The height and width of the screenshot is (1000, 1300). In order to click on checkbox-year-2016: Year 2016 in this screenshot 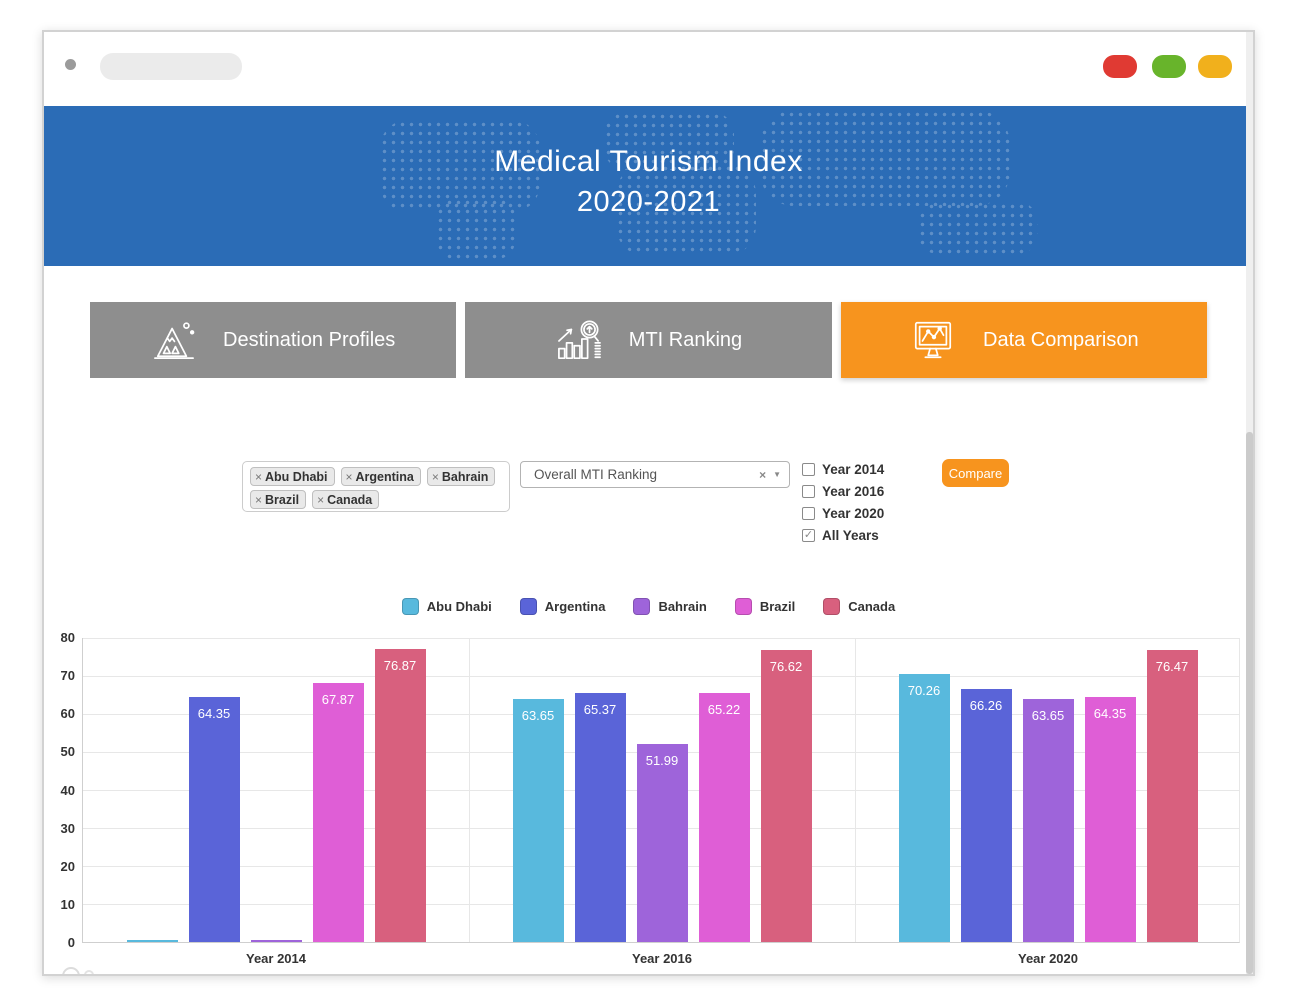, I will do `click(843, 491)`.